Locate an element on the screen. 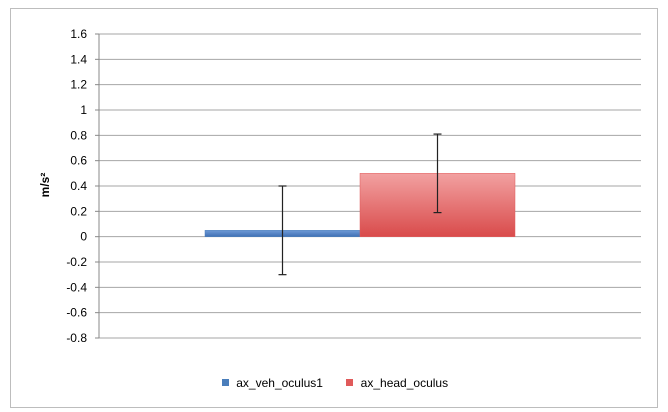 Image resolution: width=668 pixels, height=412 pixels. y-tick-label-9: -0.2 is located at coordinates (76, 262).